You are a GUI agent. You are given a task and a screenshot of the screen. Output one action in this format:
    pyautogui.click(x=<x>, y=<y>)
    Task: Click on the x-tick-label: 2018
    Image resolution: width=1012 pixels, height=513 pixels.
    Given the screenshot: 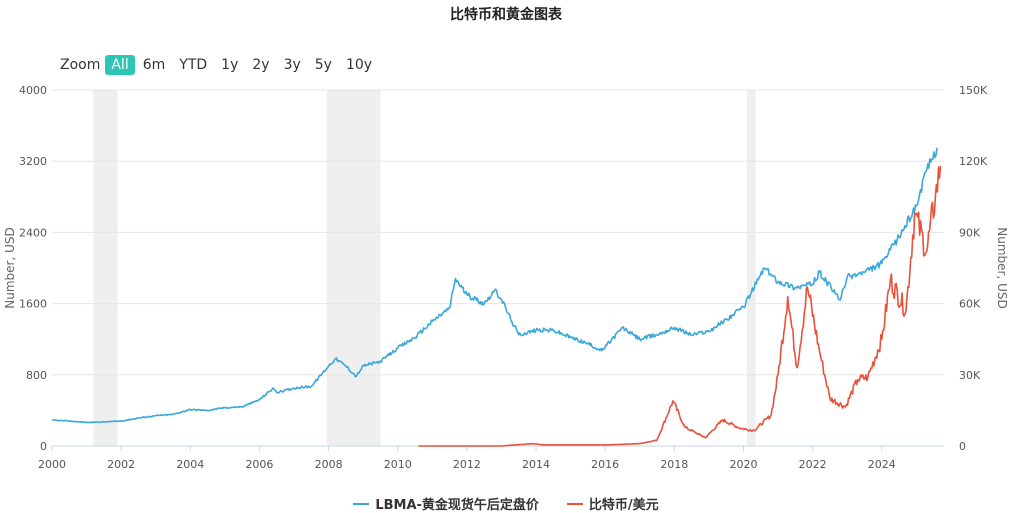 What is the action you would take?
    pyautogui.click(x=674, y=464)
    